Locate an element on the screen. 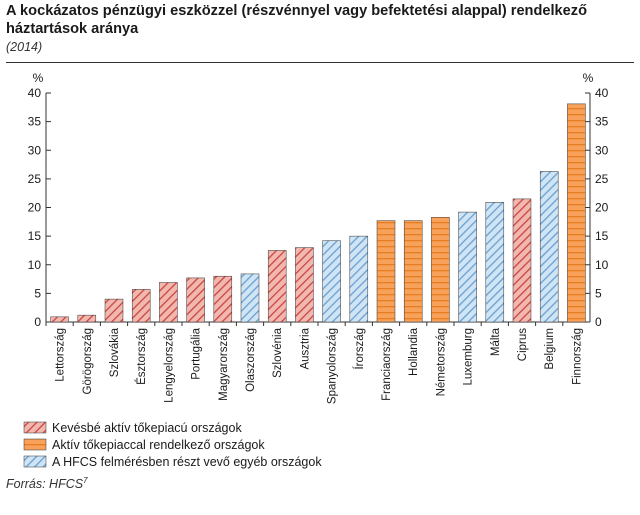  y-tick-label-left: 10 is located at coordinates (35, 265).